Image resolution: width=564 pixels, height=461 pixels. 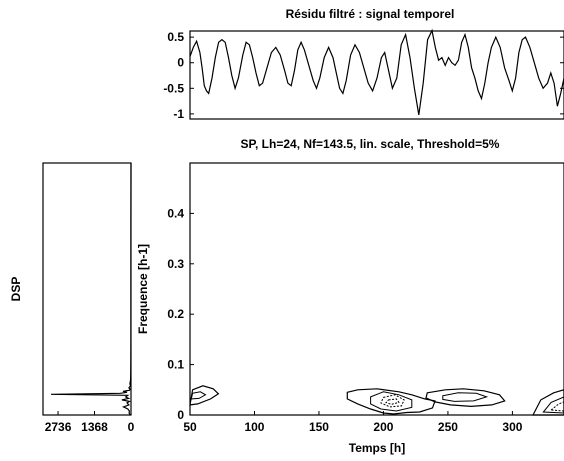 I want to click on spectrogram-y-tick-label: 0.2, so click(x=175, y=314).